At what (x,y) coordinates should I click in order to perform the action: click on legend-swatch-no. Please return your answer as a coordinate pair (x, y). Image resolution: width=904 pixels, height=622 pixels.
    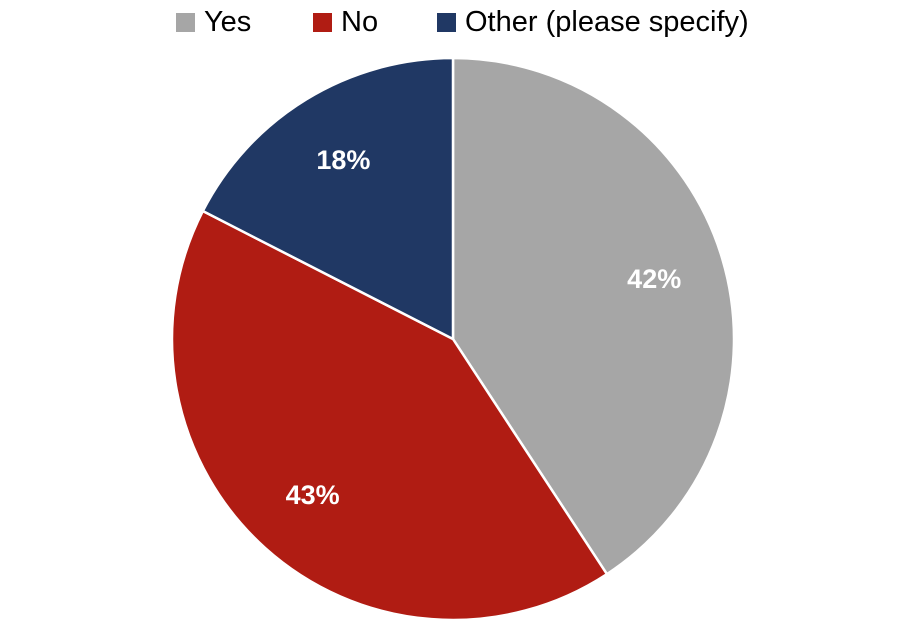
    Looking at the image, I should click on (322, 22).